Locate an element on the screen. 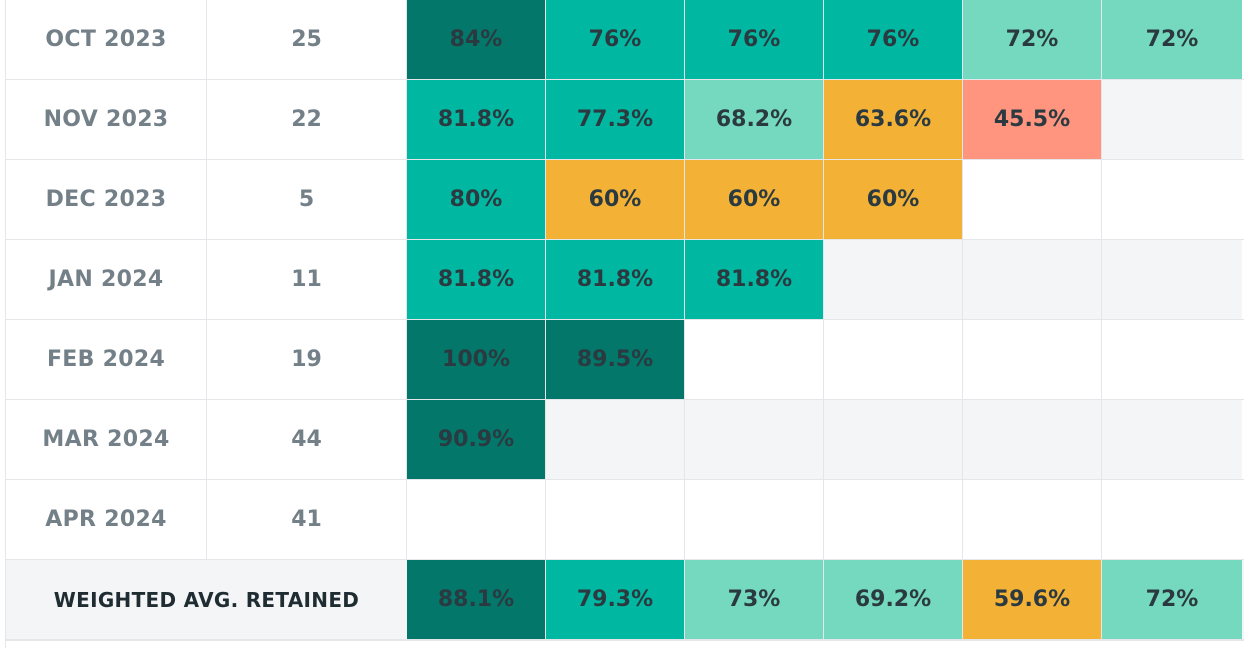 This screenshot has width=1244, height=649. cohort-count: 22 is located at coordinates (307, 119).